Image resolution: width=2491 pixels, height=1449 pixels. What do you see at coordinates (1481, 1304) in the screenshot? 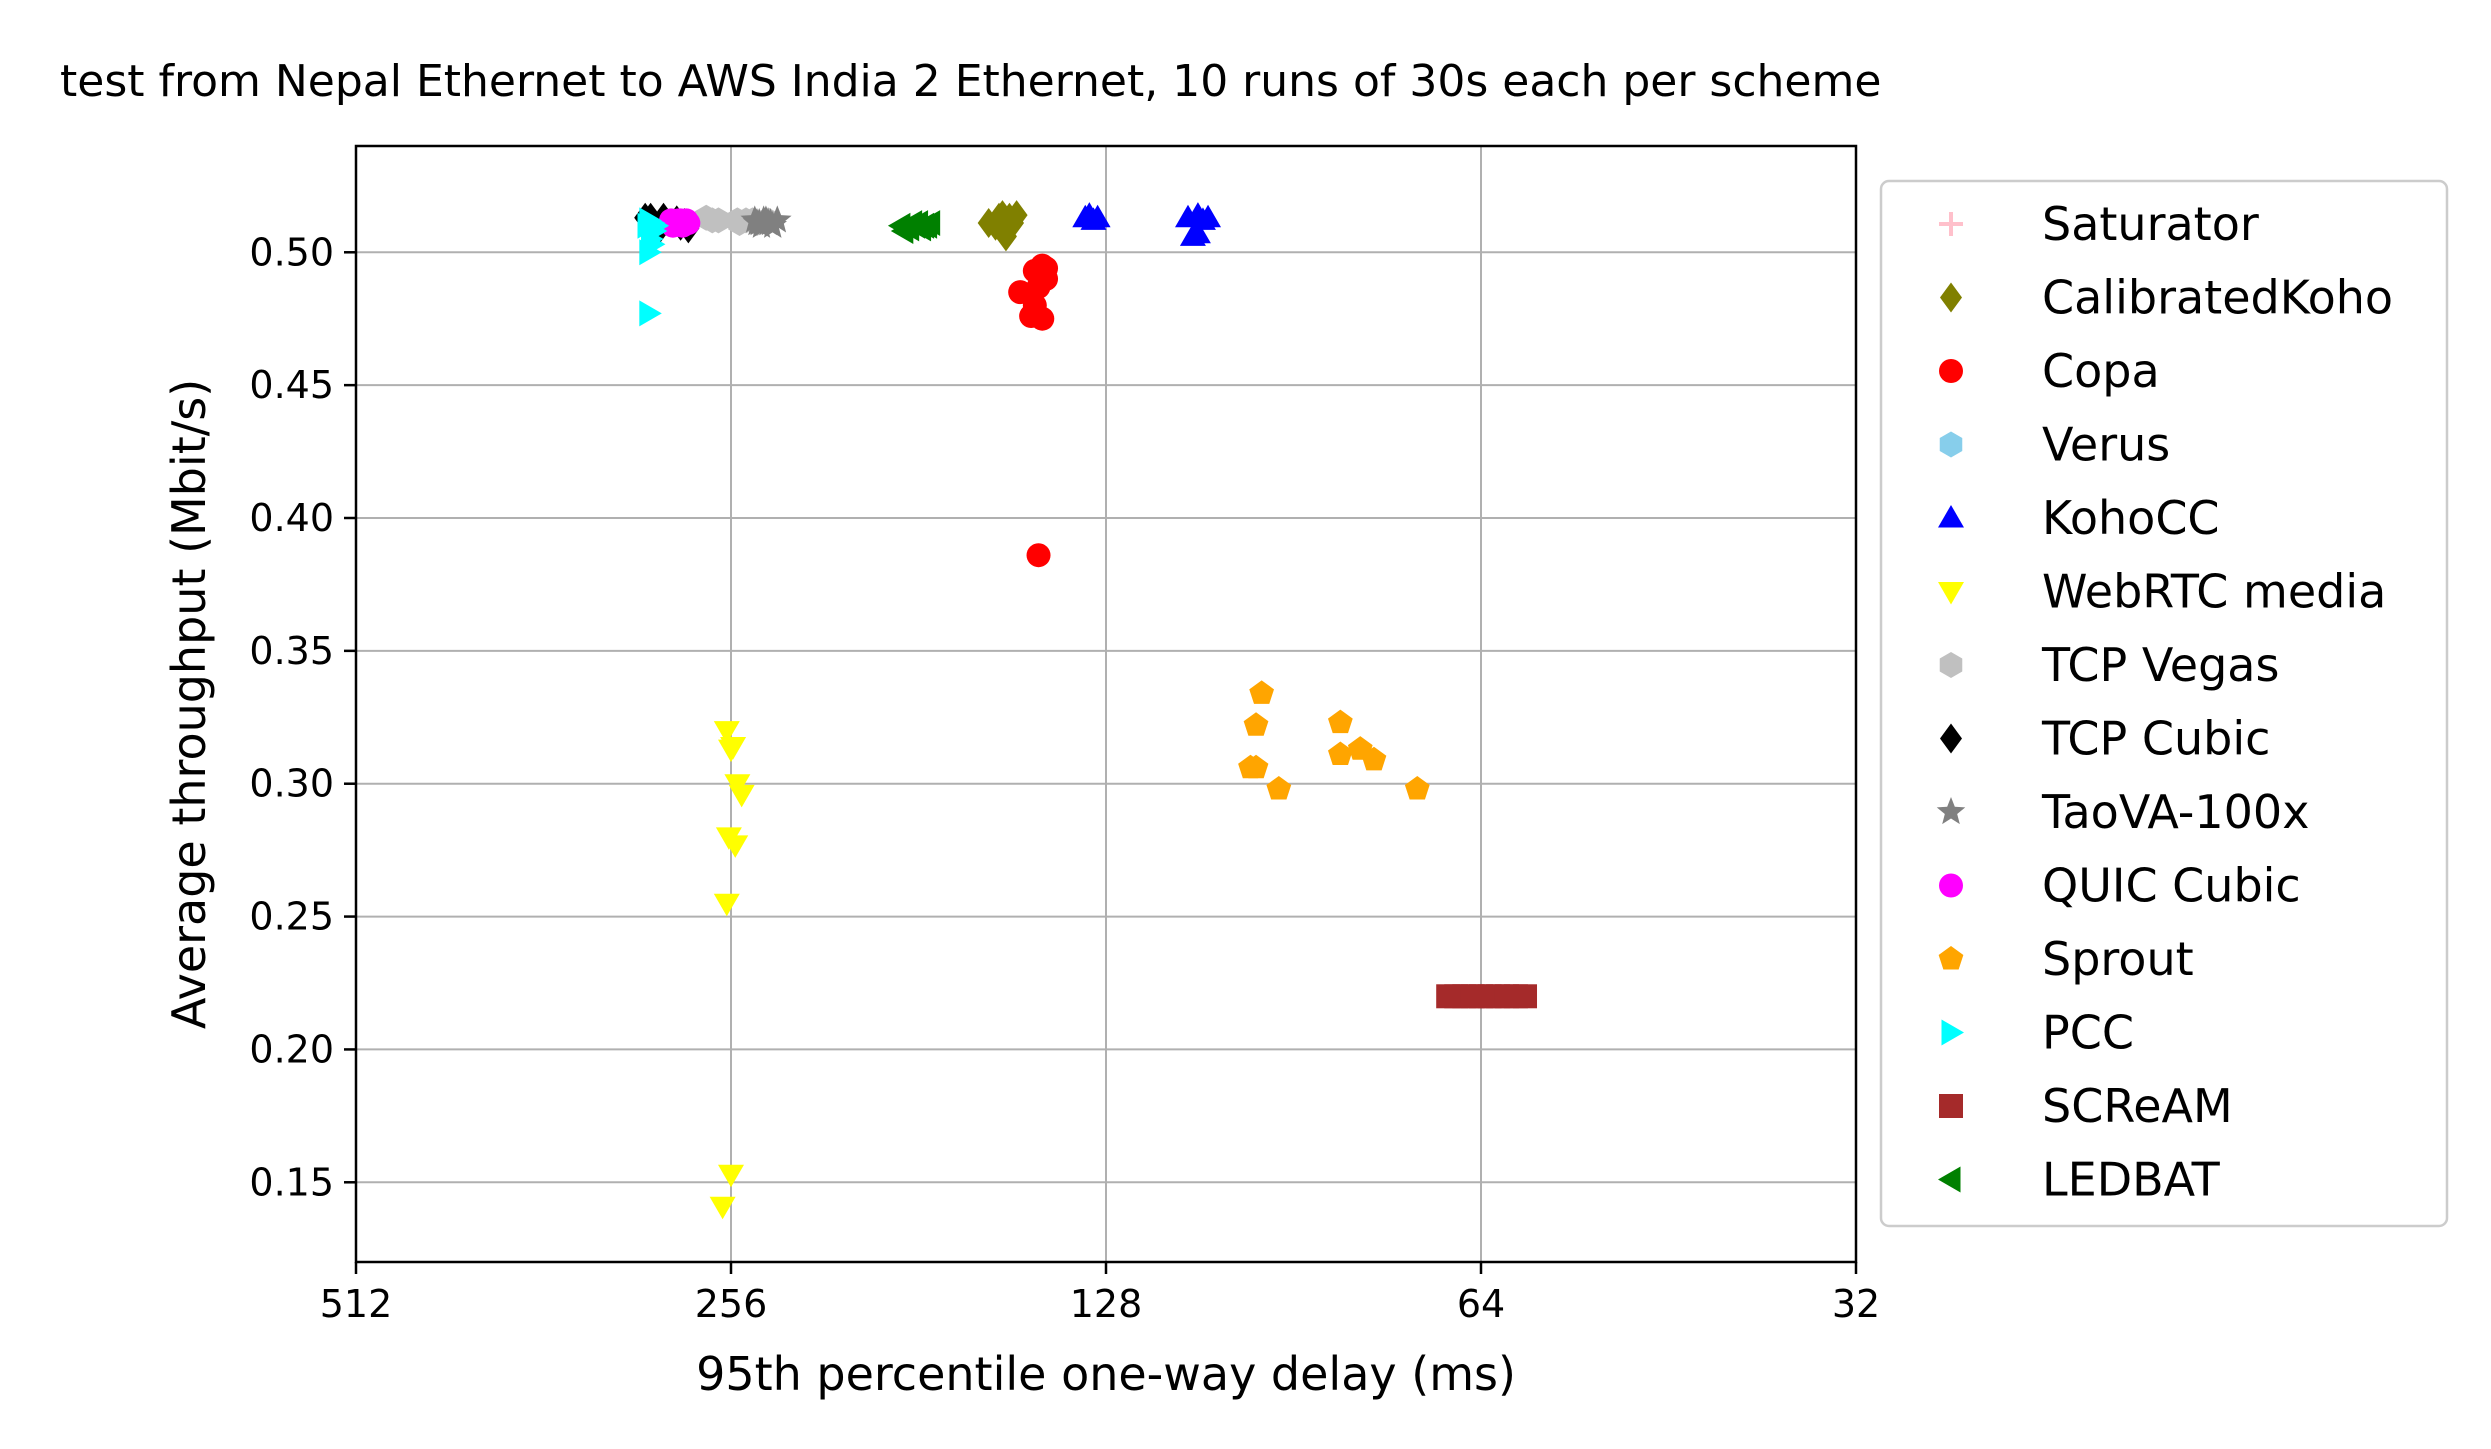
I see `x-tick-label: 64` at bounding box center [1481, 1304].